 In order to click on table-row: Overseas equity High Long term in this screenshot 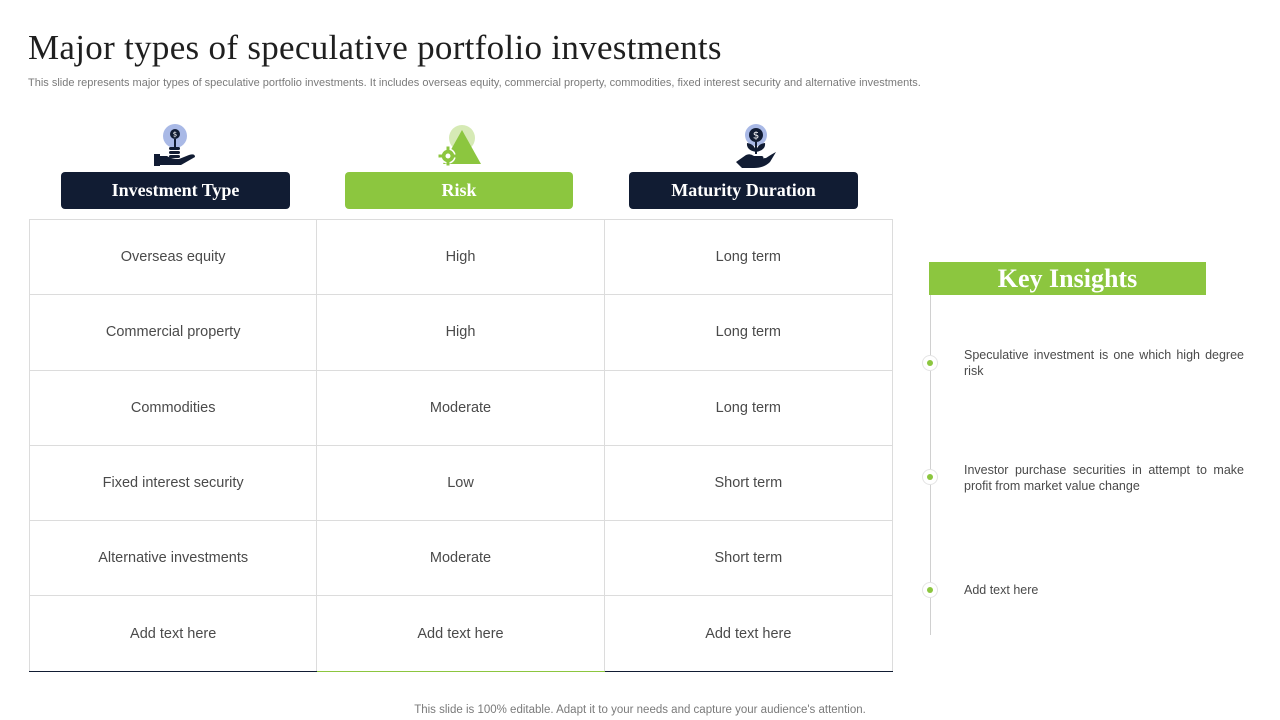, I will do `click(461, 258)`.